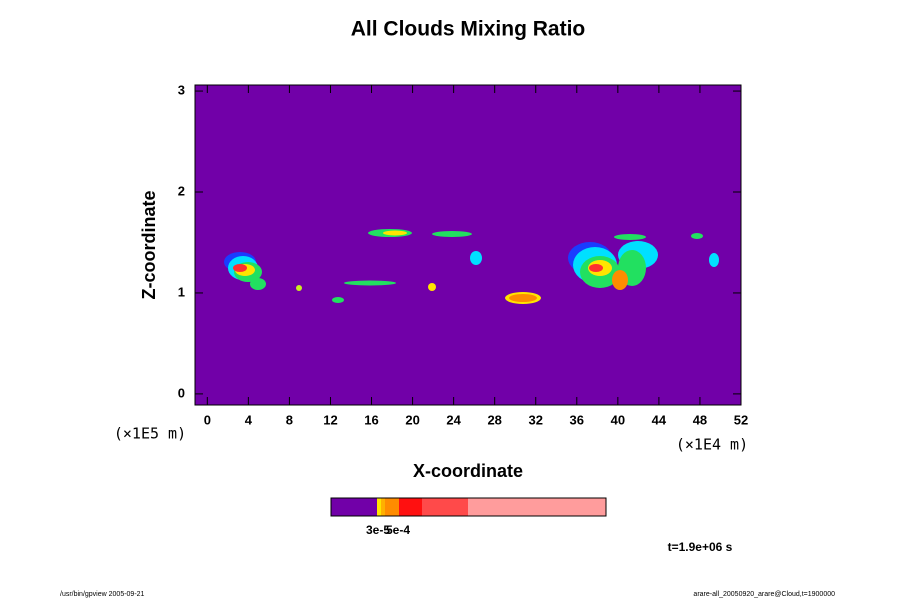 The width and height of the screenshot is (900, 600). Describe the element at coordinates (453, 419) in the screenshot. I see `x-tick-label: 24` at that location.